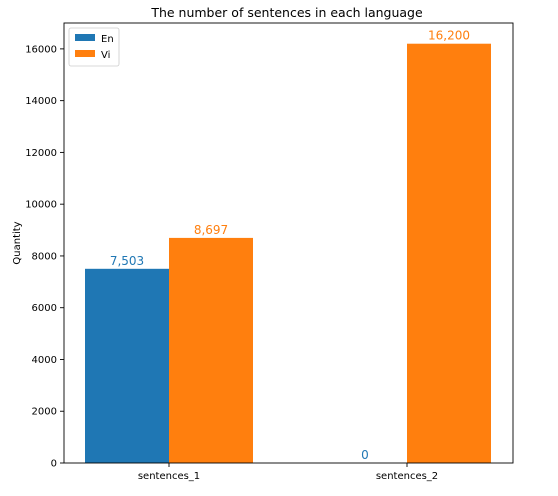 The width and height of the screenshot is (558, 496). Describe the element at coordinates (17, 242) in the screenshot. I see `y-axis-label: Quantity` at that location.